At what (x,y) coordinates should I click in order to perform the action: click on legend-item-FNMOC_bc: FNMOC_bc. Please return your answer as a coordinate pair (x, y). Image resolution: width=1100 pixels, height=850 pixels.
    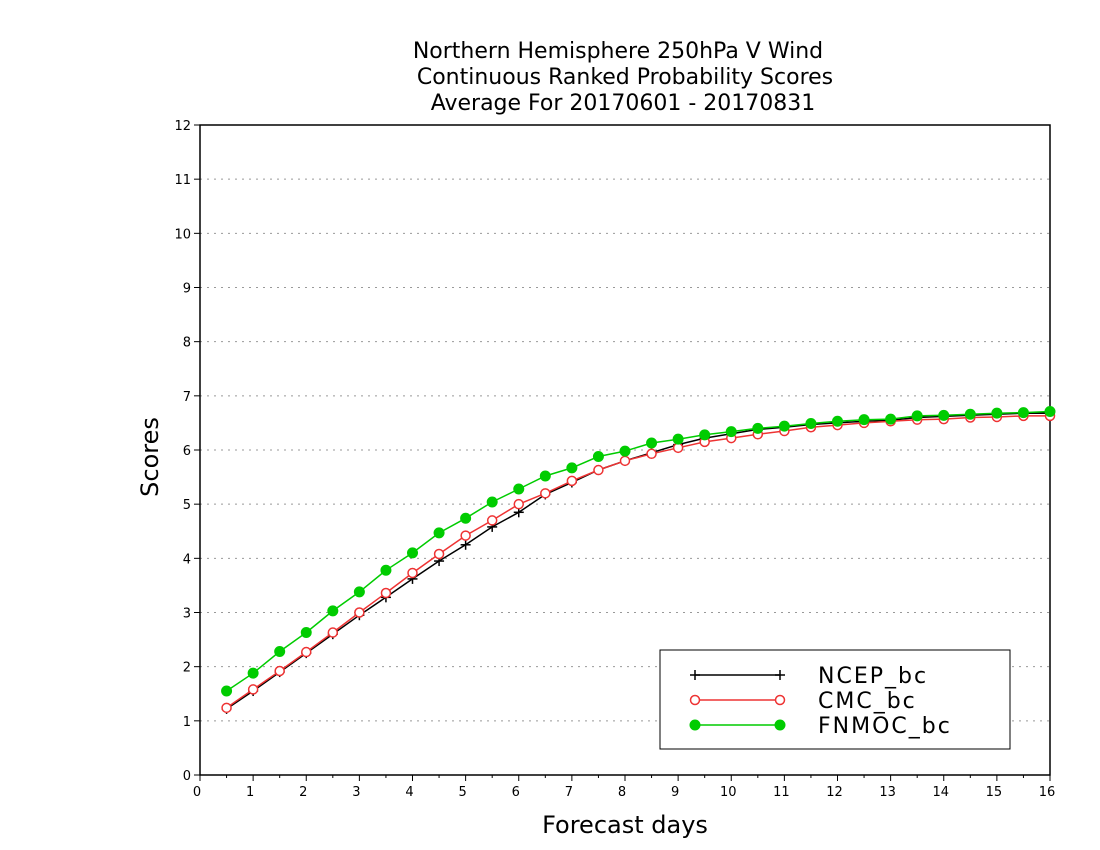
    Looking at the image, I should click on (820, 726).